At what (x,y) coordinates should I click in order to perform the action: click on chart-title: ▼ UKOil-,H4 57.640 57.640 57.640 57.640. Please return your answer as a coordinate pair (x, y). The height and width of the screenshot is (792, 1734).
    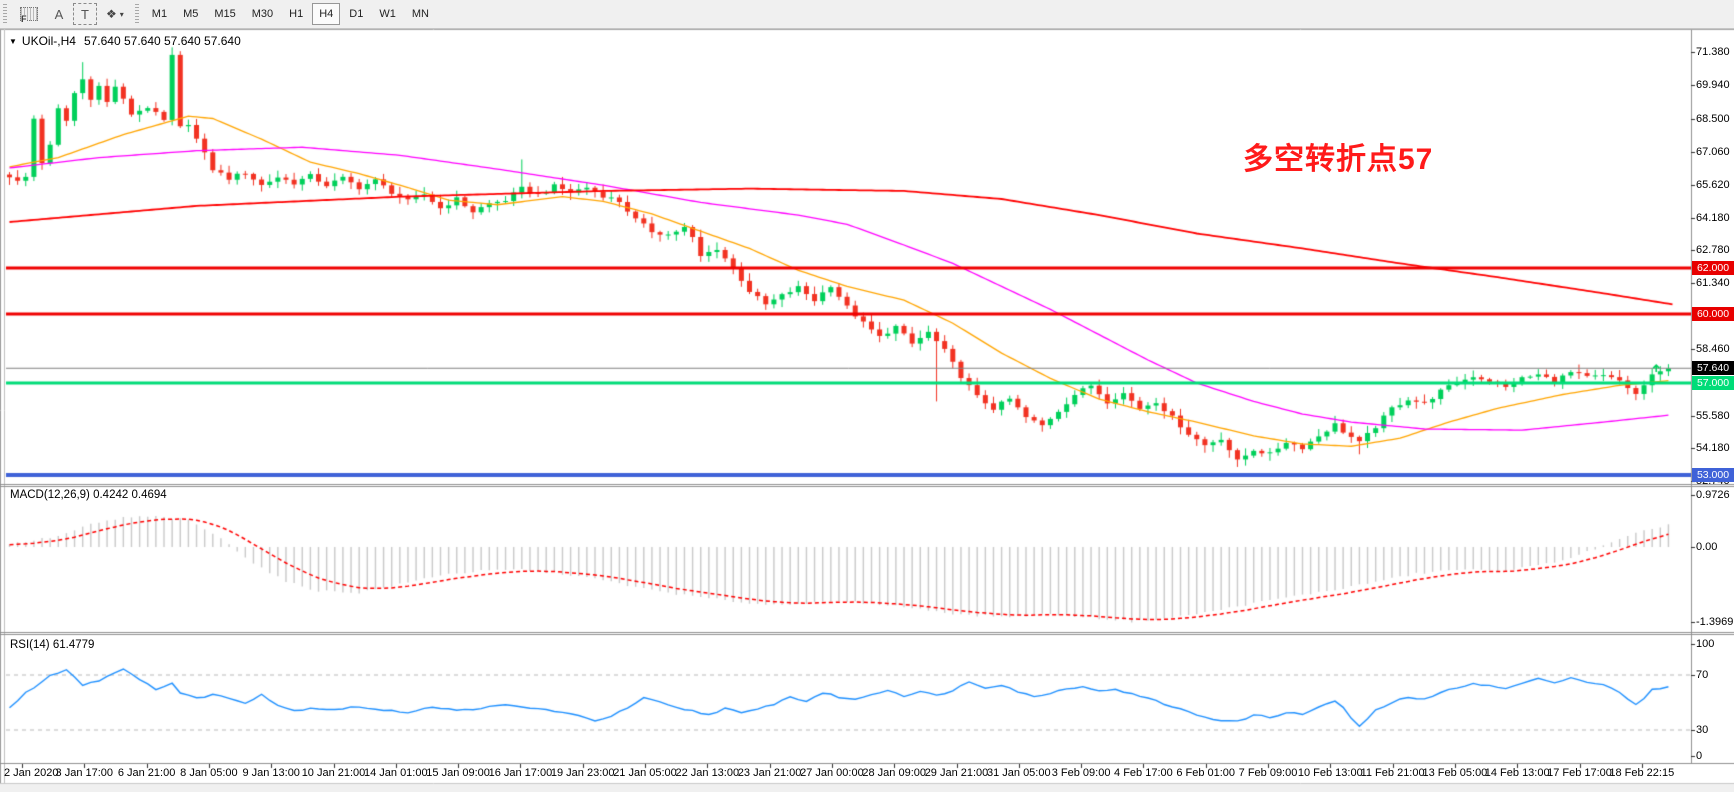
    Looking at the image, I should click on (125, 41).